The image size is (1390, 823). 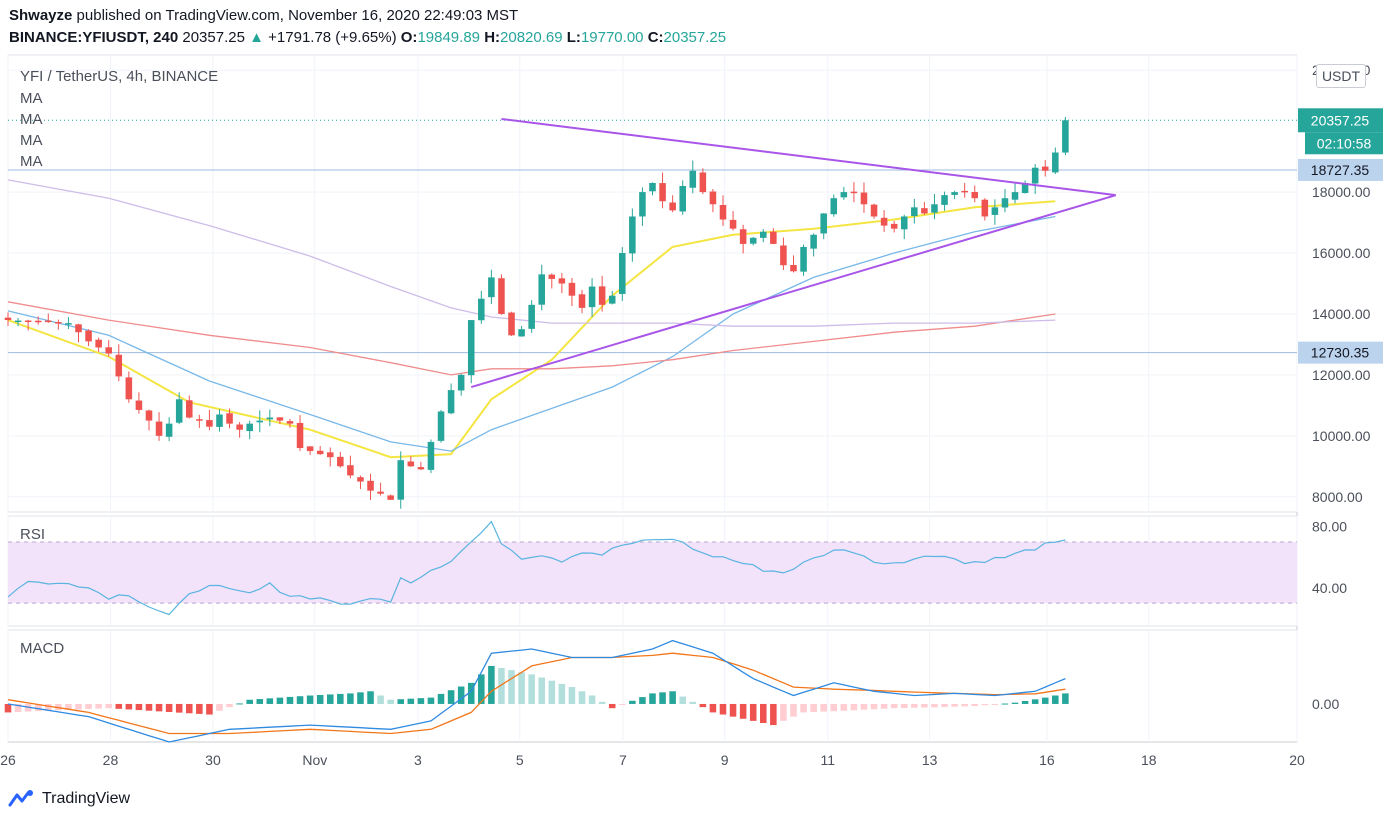 I want to click on rsi-label: RSI, so click(x=33, y=534).